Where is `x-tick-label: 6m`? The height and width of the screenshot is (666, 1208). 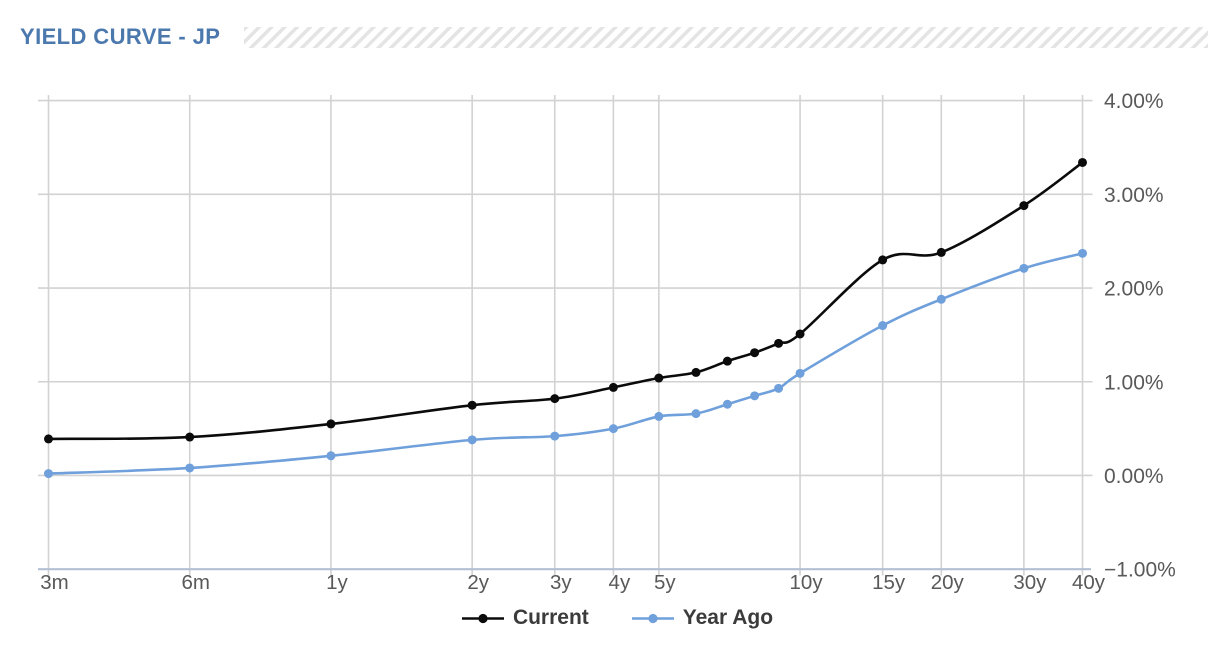
x-tick-label: 6m is located at coordinates (195, 582).